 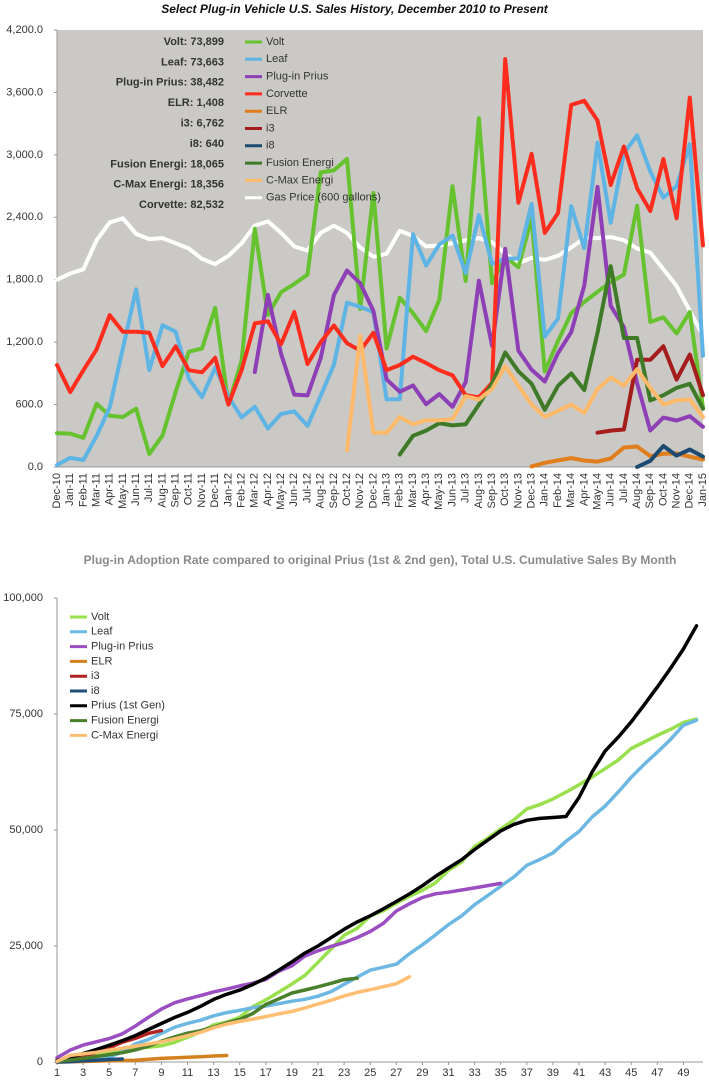 What do you see at coordinates (334, 490) in the screenshot?
I see `x-tick-label: Sep-12` at bounding box center [334, 490].